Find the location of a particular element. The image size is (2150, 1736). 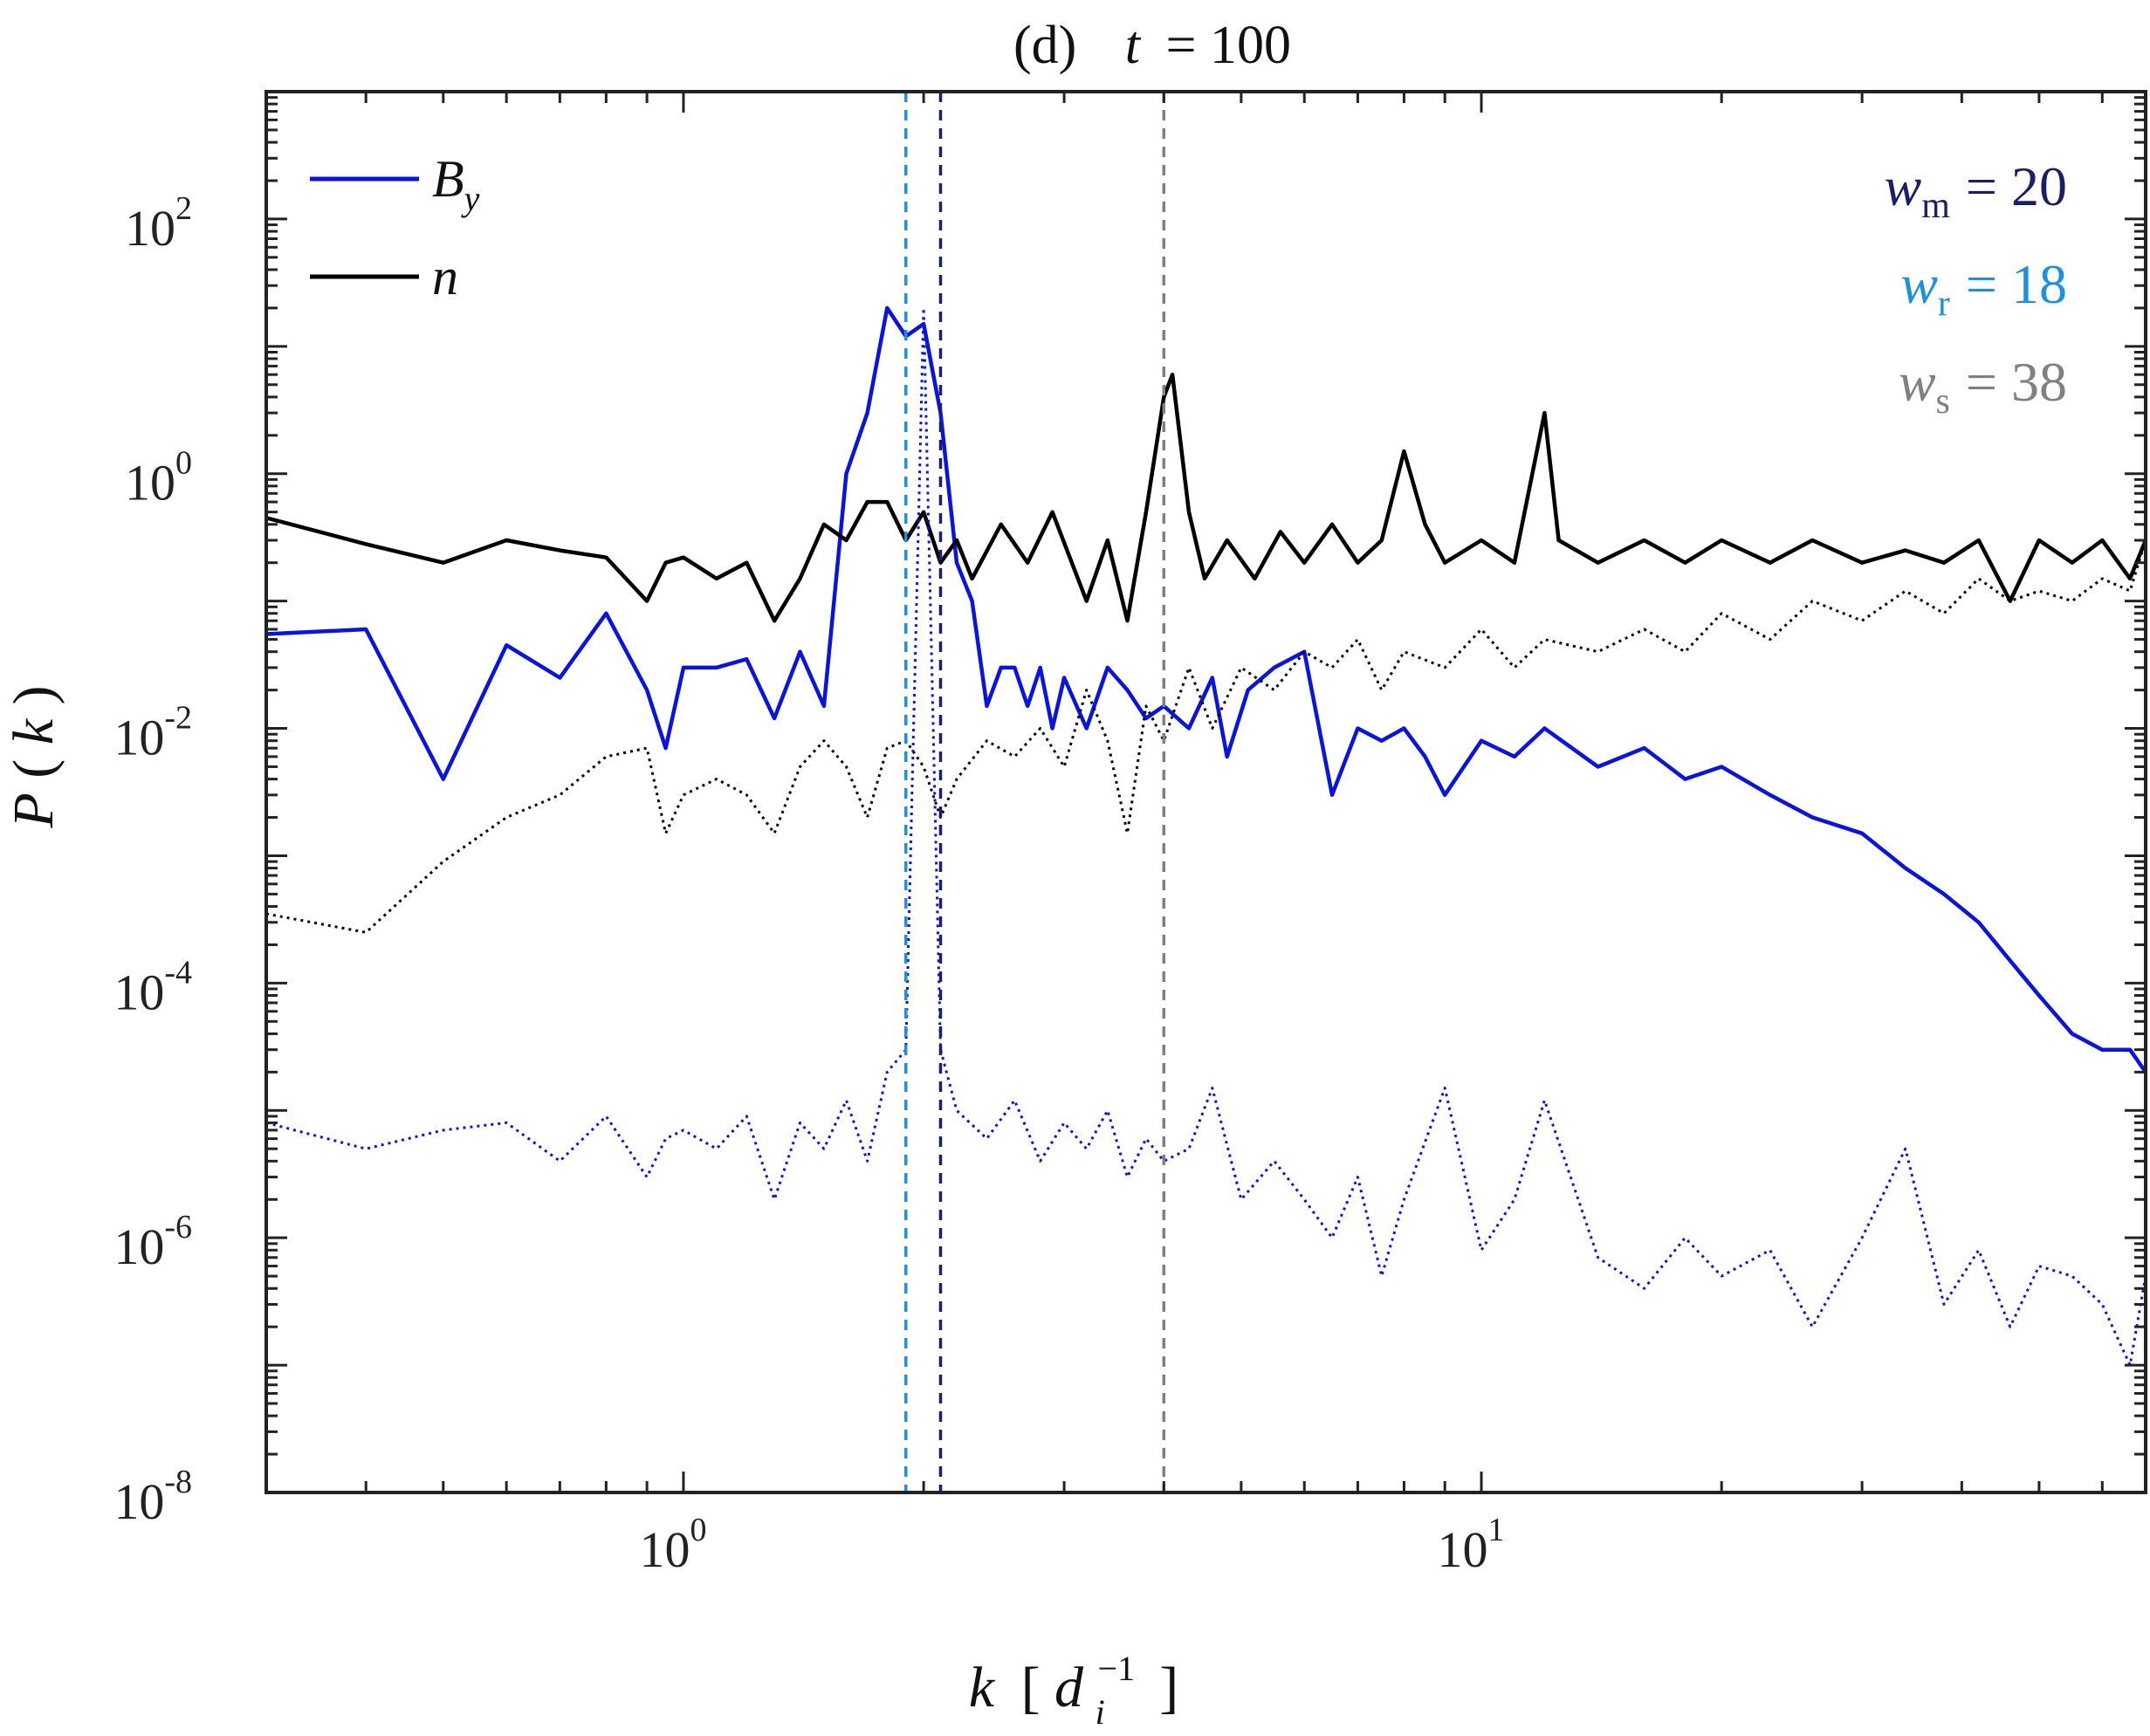

y-tick-label-exp: -8 is located at coordinates (178, 1482).